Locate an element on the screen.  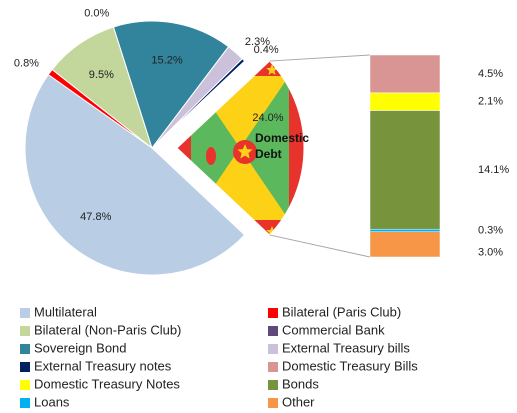
legend-label: External Treasury notes is located at coordinates (103, 365).